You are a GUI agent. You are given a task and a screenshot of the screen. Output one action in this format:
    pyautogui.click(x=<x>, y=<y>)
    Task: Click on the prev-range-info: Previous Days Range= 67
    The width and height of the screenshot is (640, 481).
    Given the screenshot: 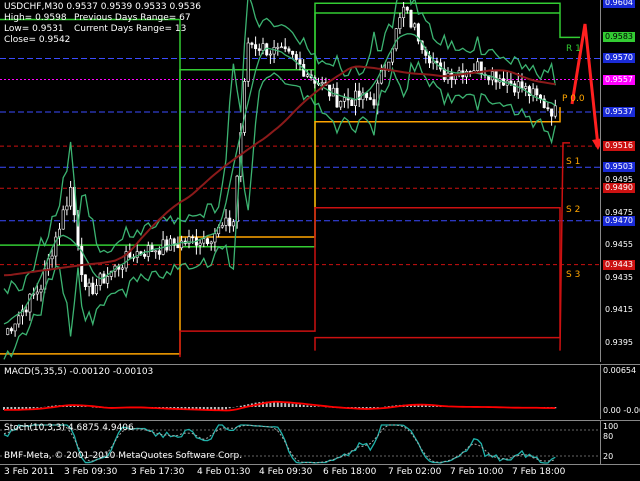 What is the action you would take?
    pyautogui.click(x=132, y=18)
    